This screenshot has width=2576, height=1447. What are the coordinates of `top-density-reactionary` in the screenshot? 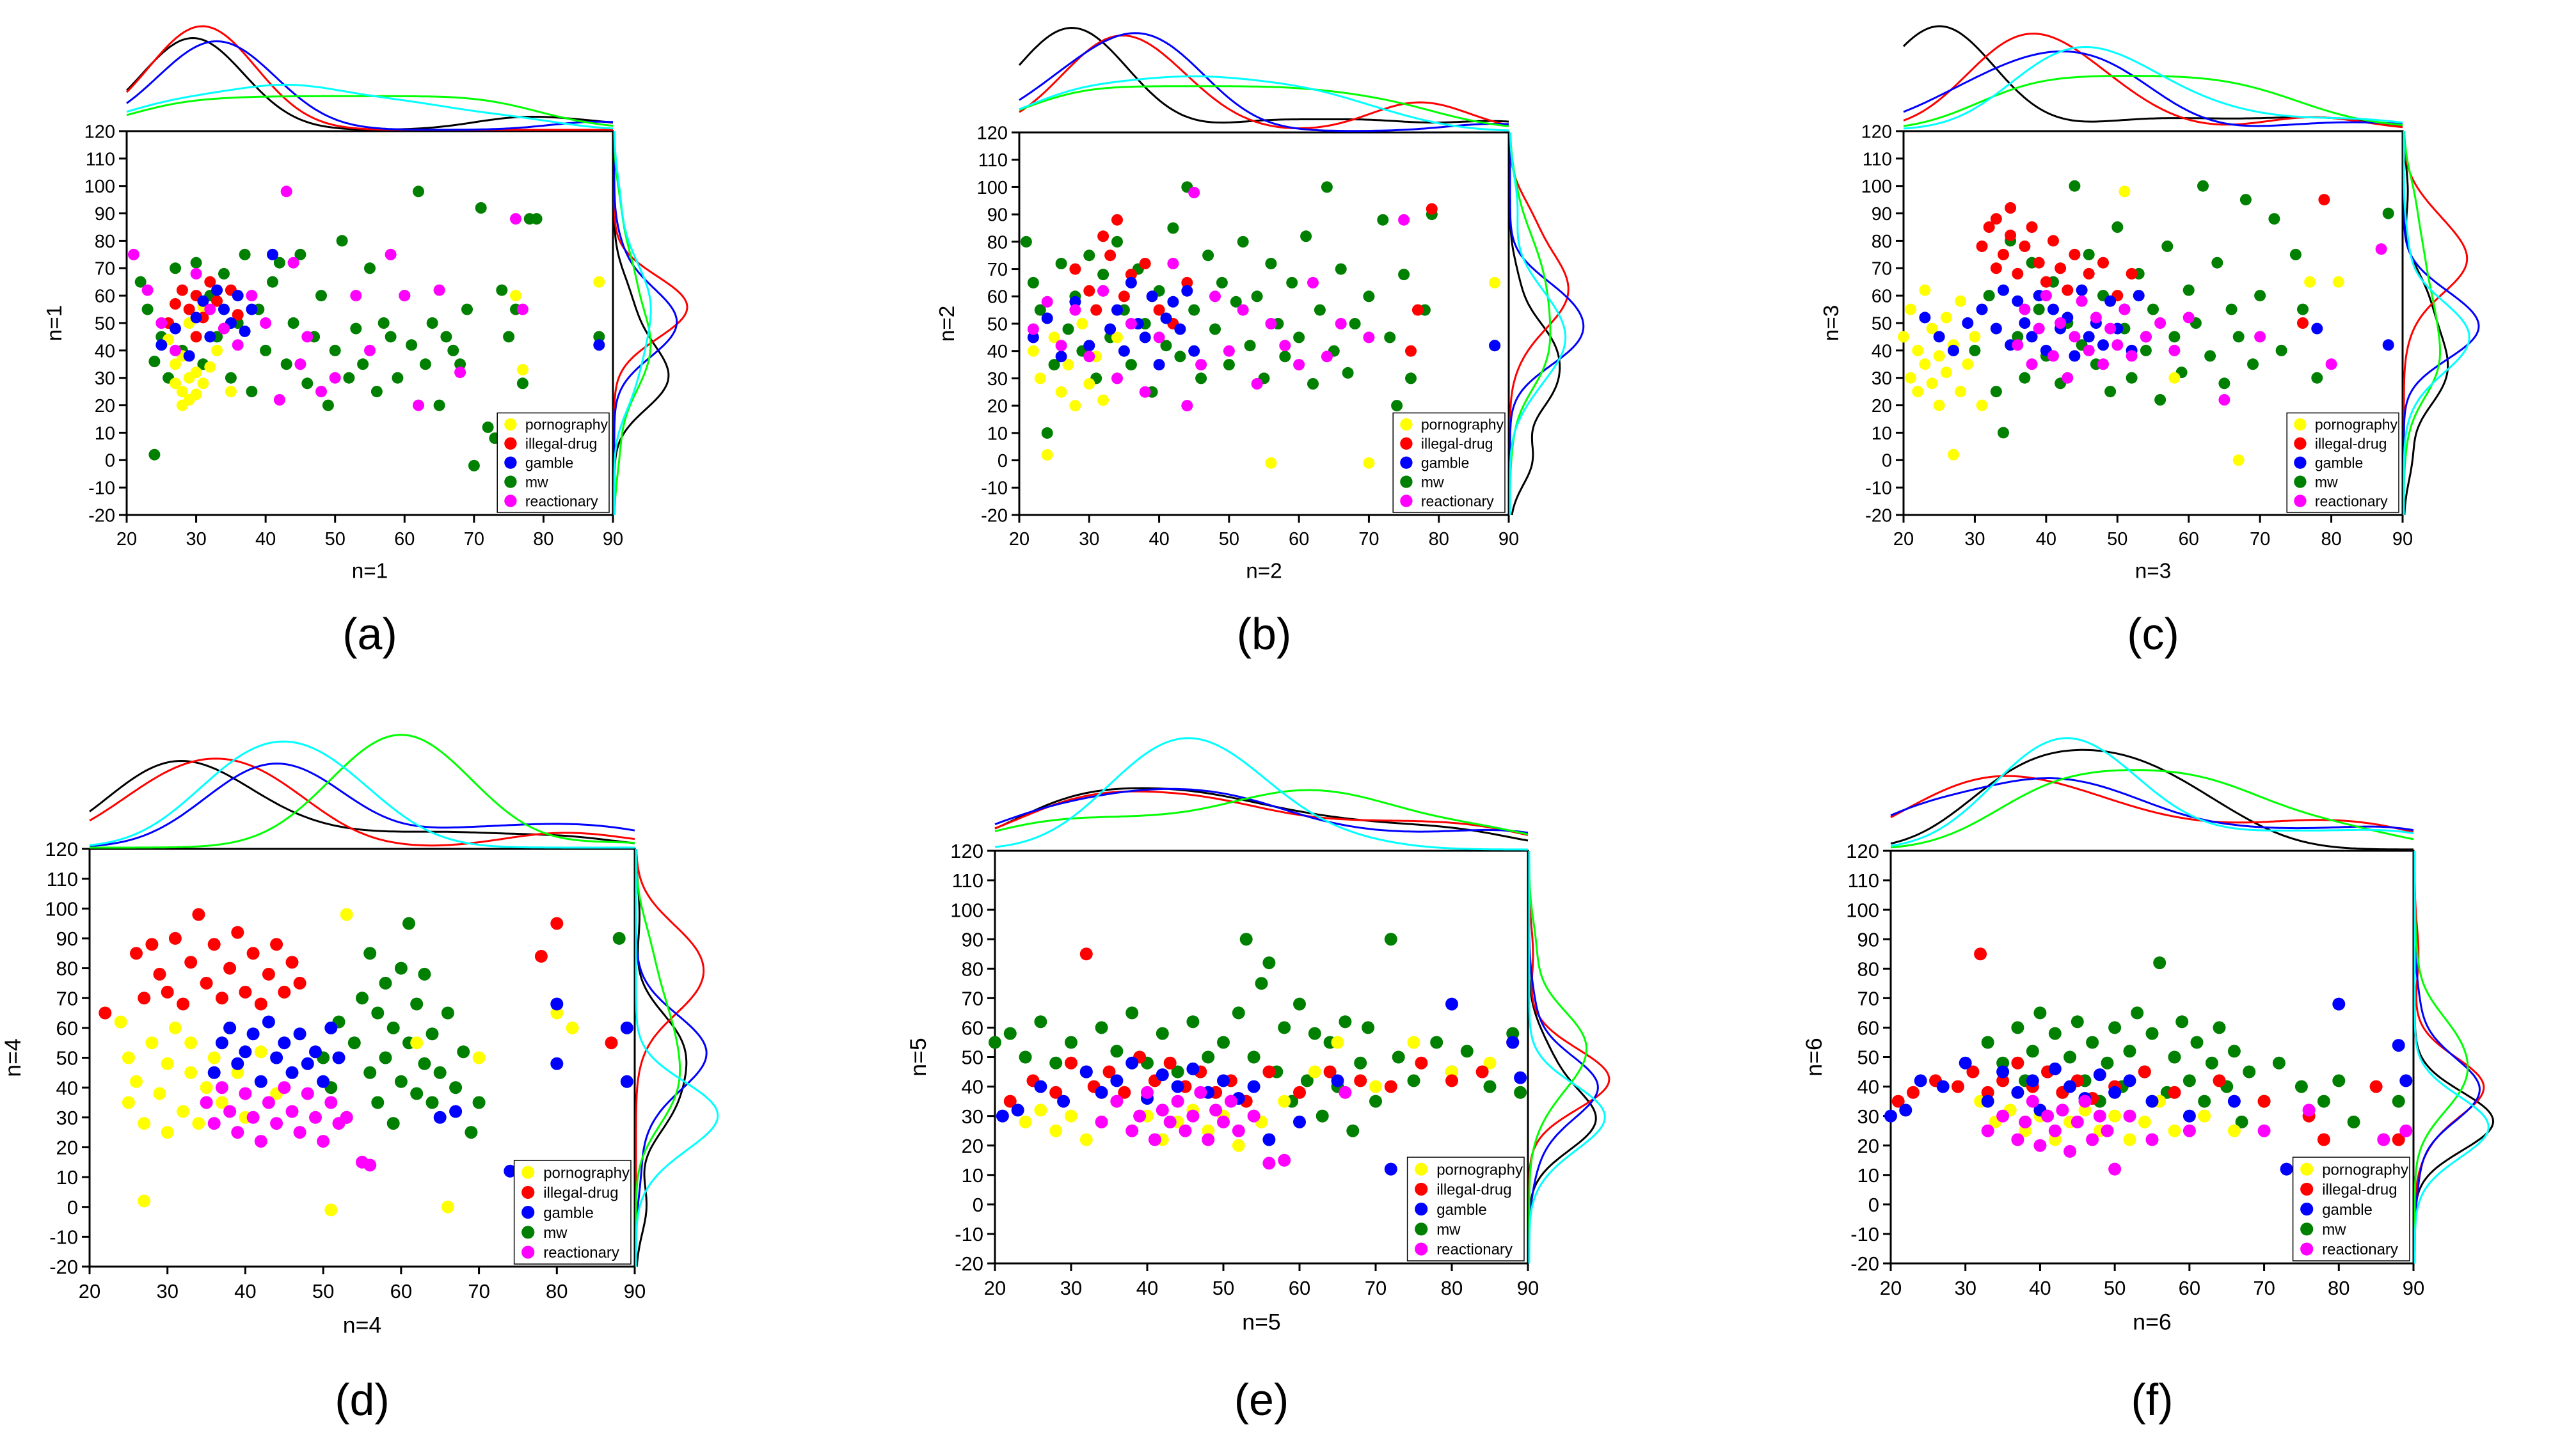 It's located at (370, 106).